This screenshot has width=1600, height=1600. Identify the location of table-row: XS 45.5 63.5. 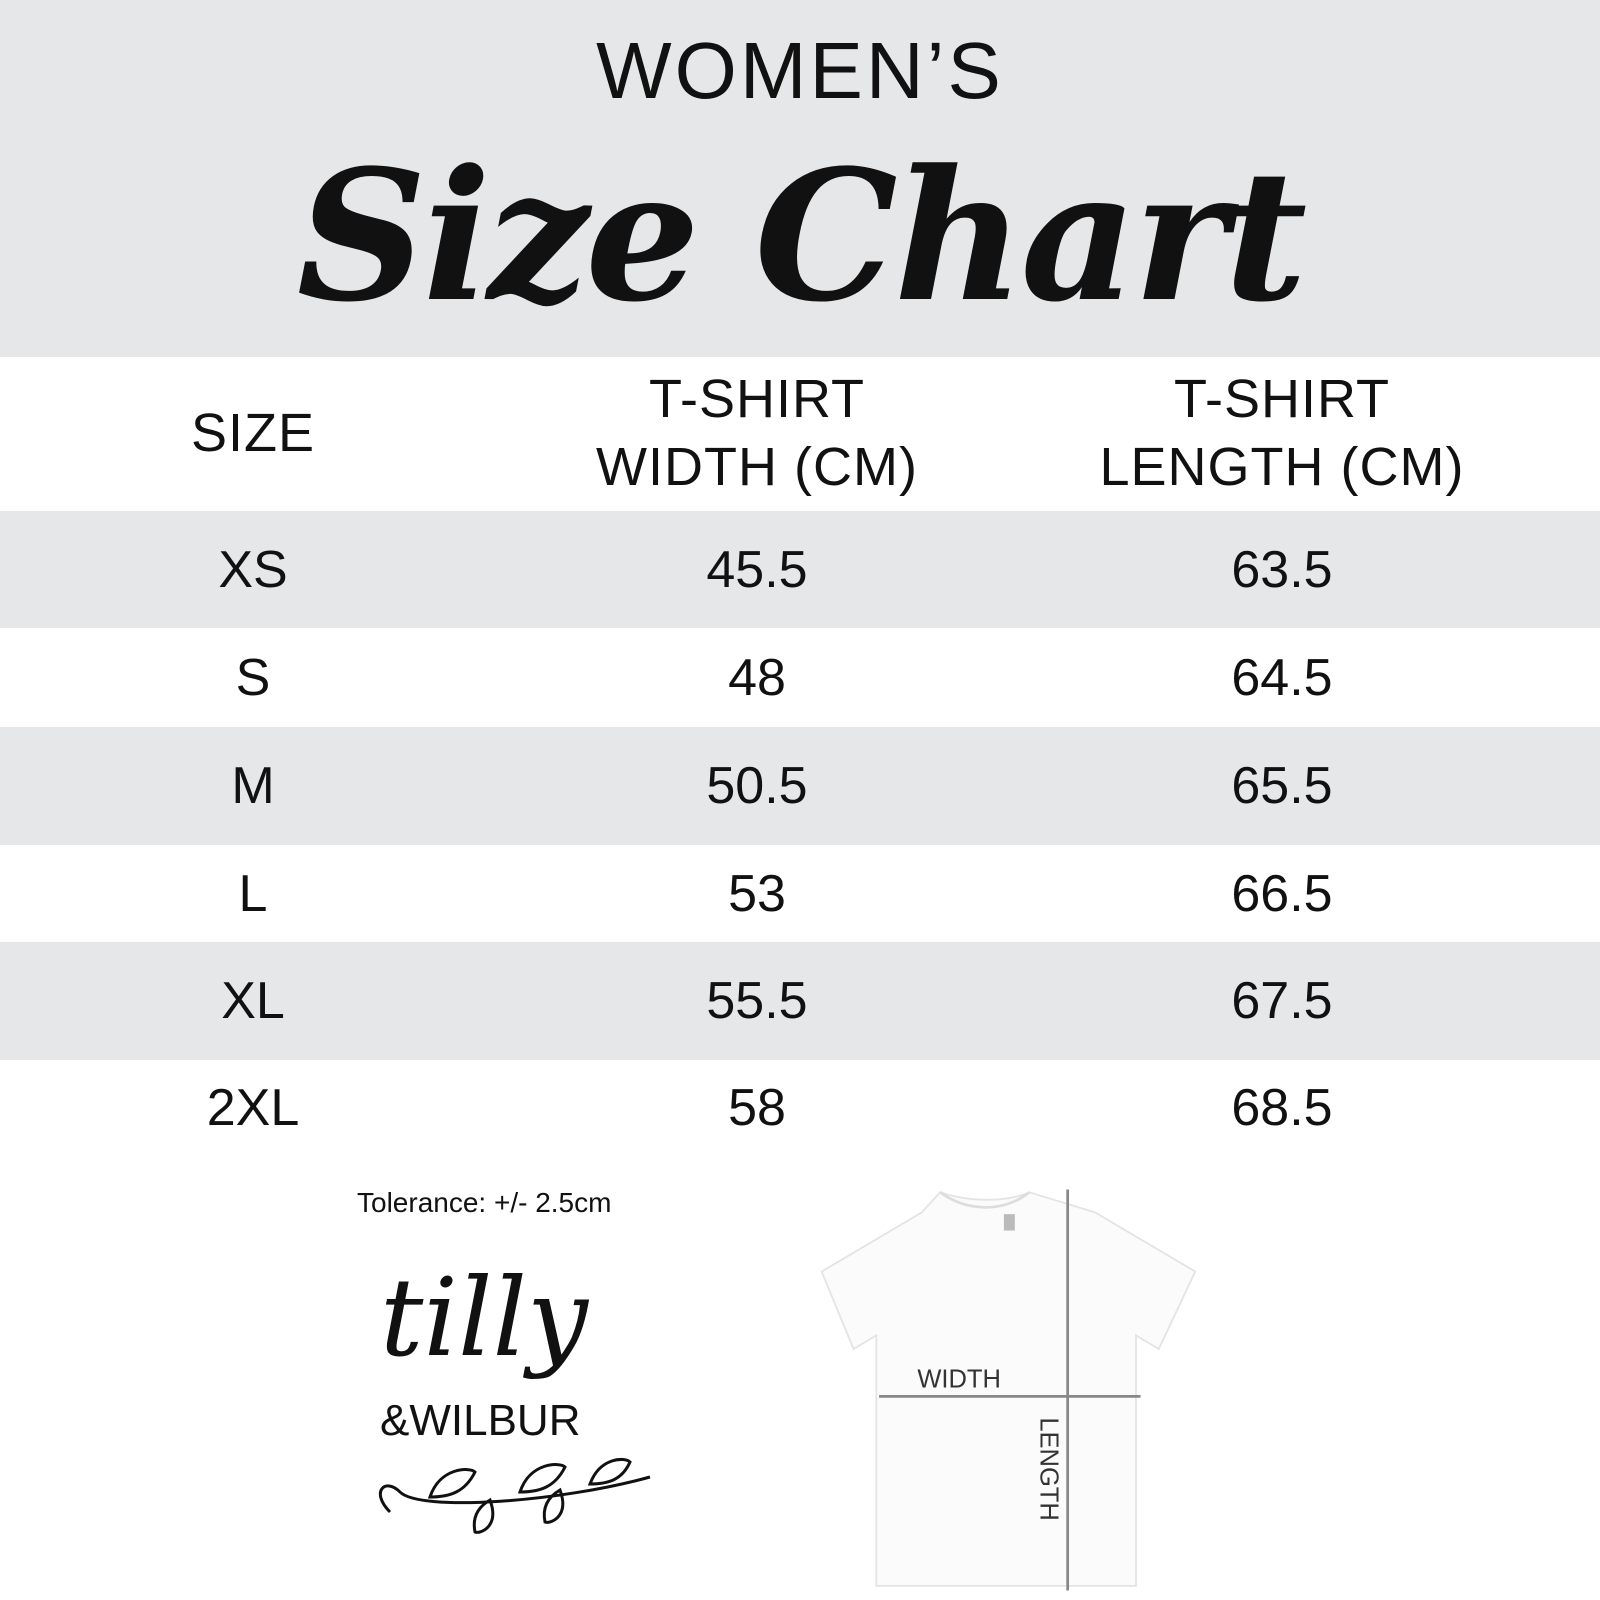
(800, 569).